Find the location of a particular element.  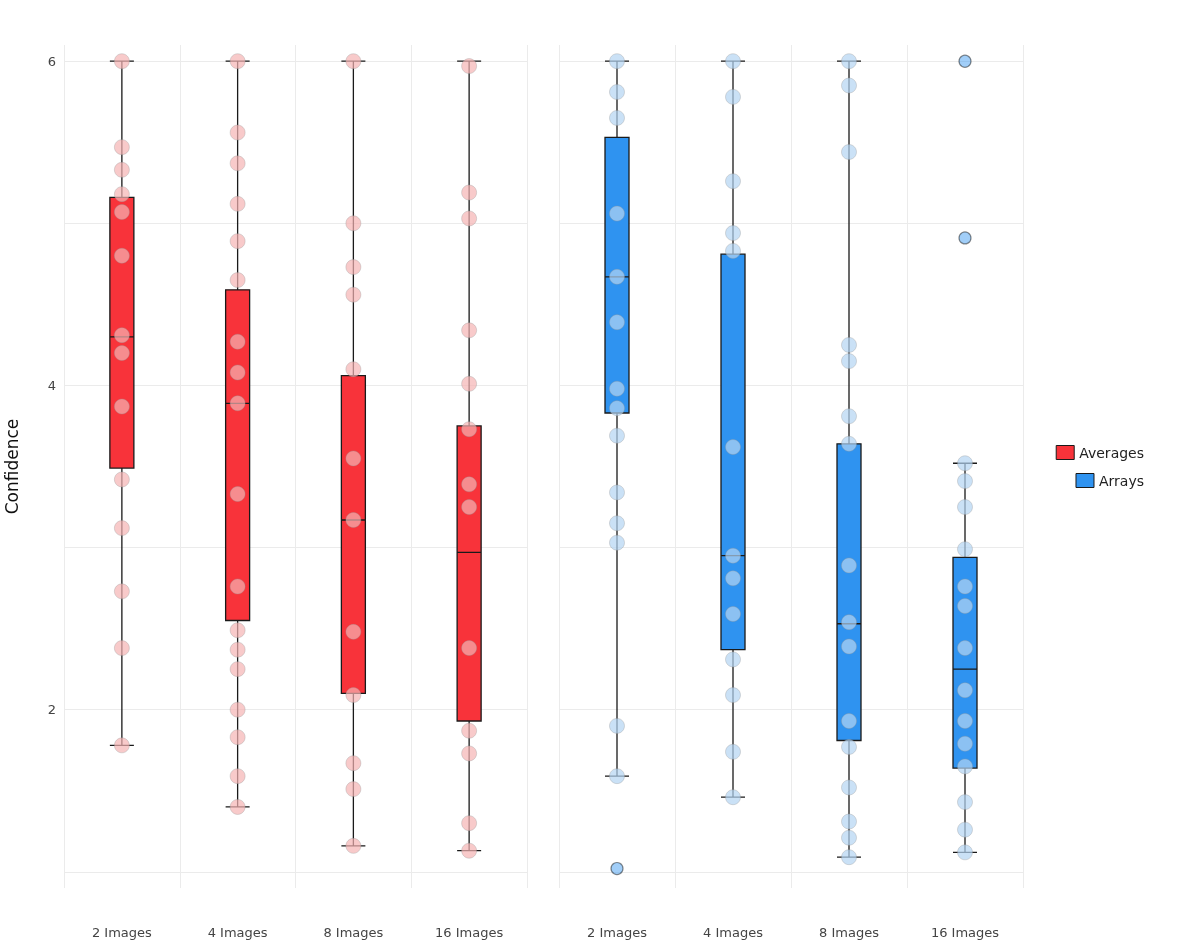

legend-label: Averages is located at coordinates (1112, 452).